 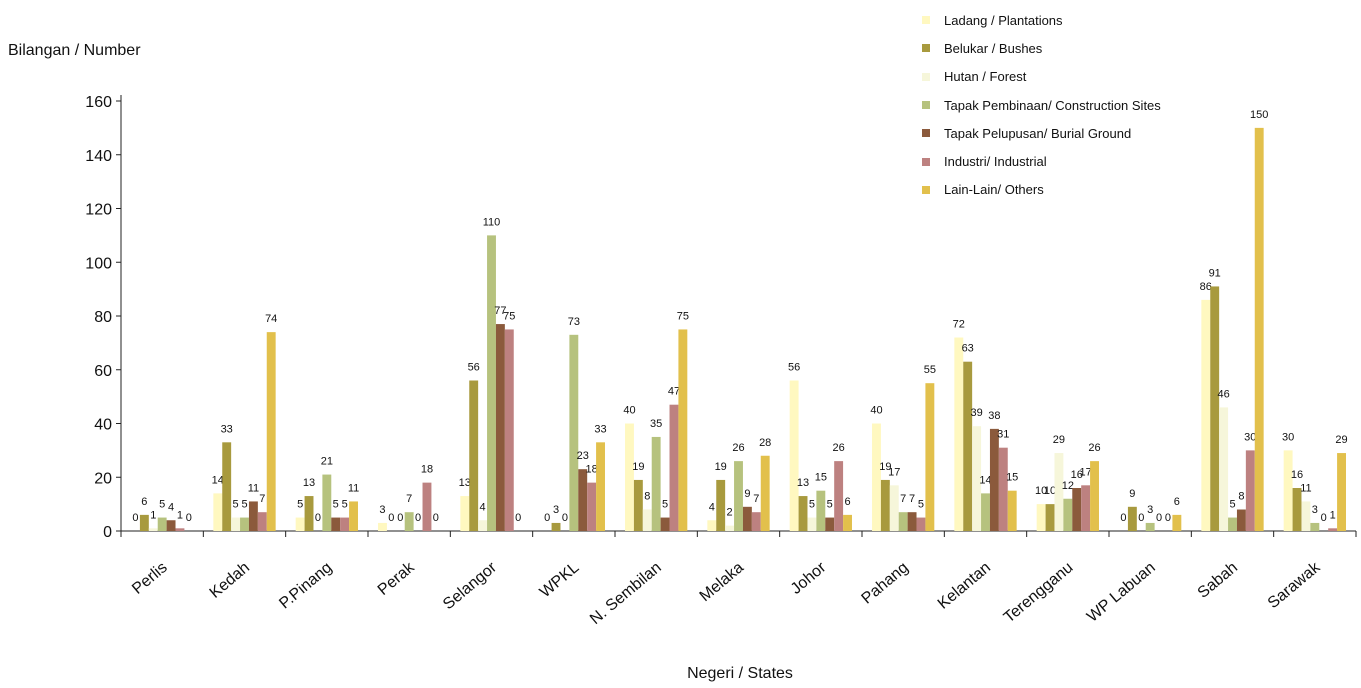 What do you see at coordinates (1039, 592) in the screenshot?
I see `x-tick-label: Terengganu` at bounding box center [1039, 592].